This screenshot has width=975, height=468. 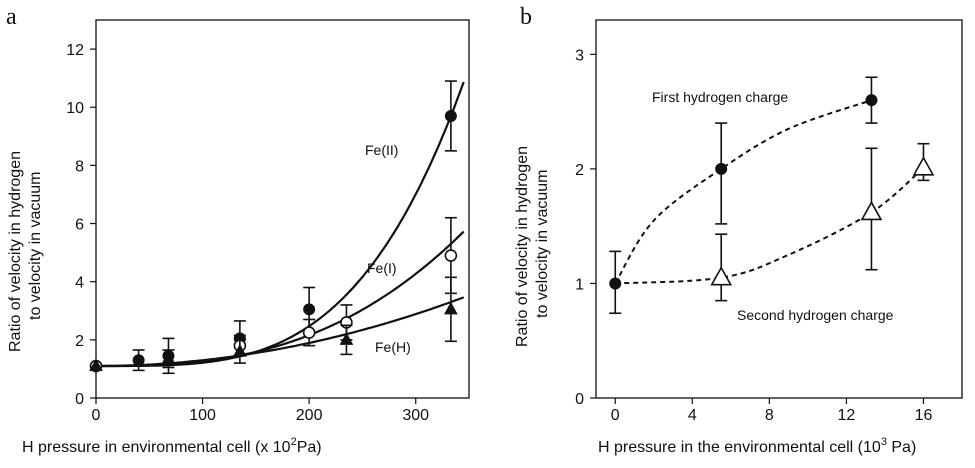 I want to click on panel-a-y-axis-label-line2: to velocity in vacuum, so click(x=35, y=245).